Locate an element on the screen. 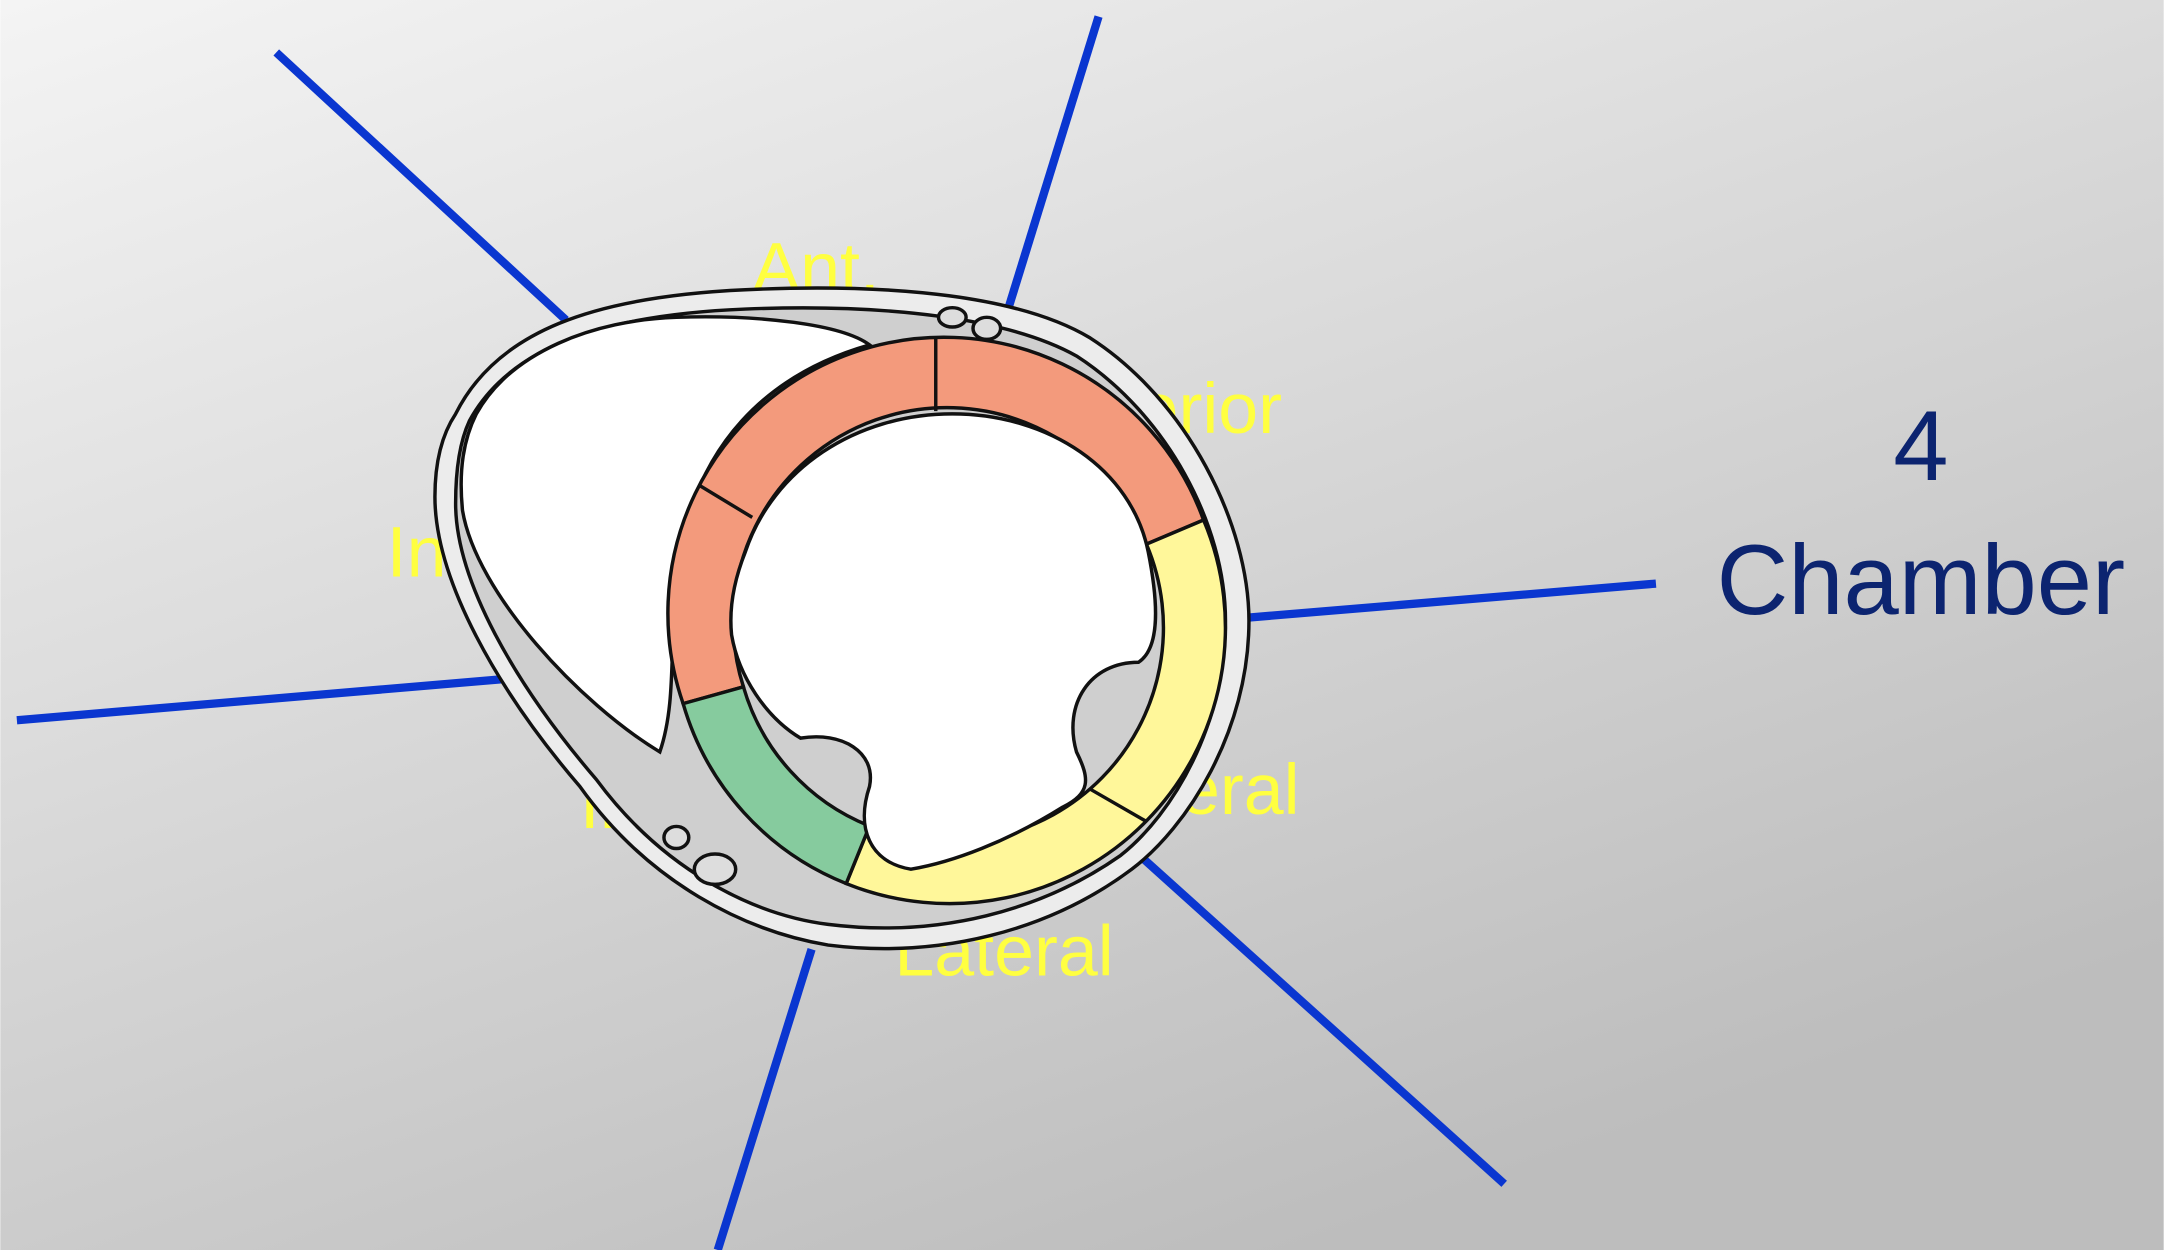  lateral-segments is located at coordinates (1035, 711).